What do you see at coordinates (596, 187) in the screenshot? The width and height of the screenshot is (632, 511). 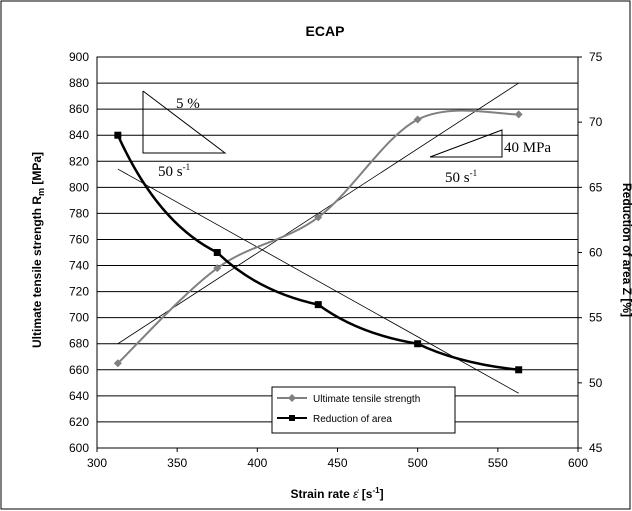 I see `y-right-tick-label: 65` at bounding box center [596, 187].